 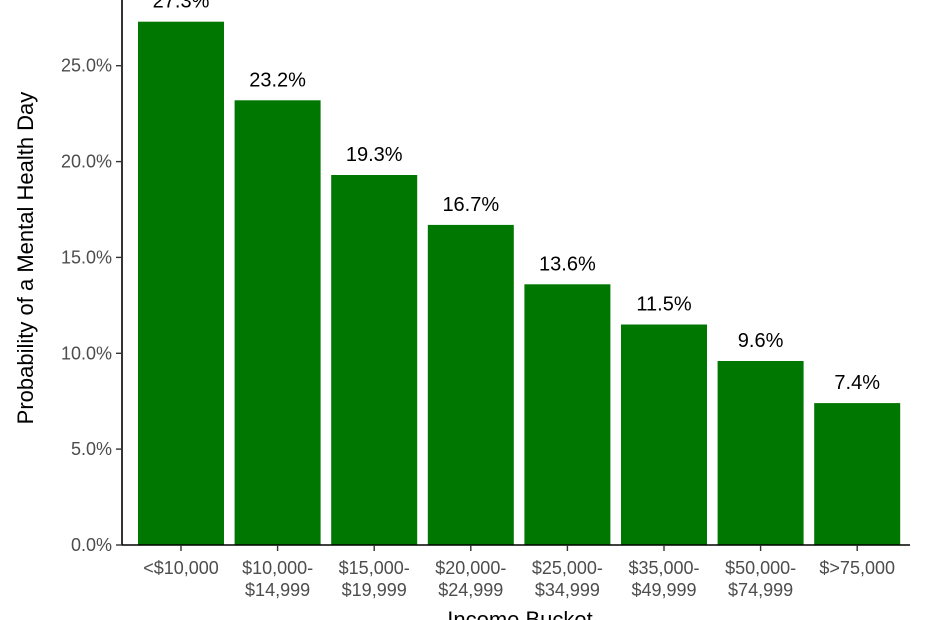 I want to click on y-tick-label-4: 20.0%, so click(x=86, y=162).